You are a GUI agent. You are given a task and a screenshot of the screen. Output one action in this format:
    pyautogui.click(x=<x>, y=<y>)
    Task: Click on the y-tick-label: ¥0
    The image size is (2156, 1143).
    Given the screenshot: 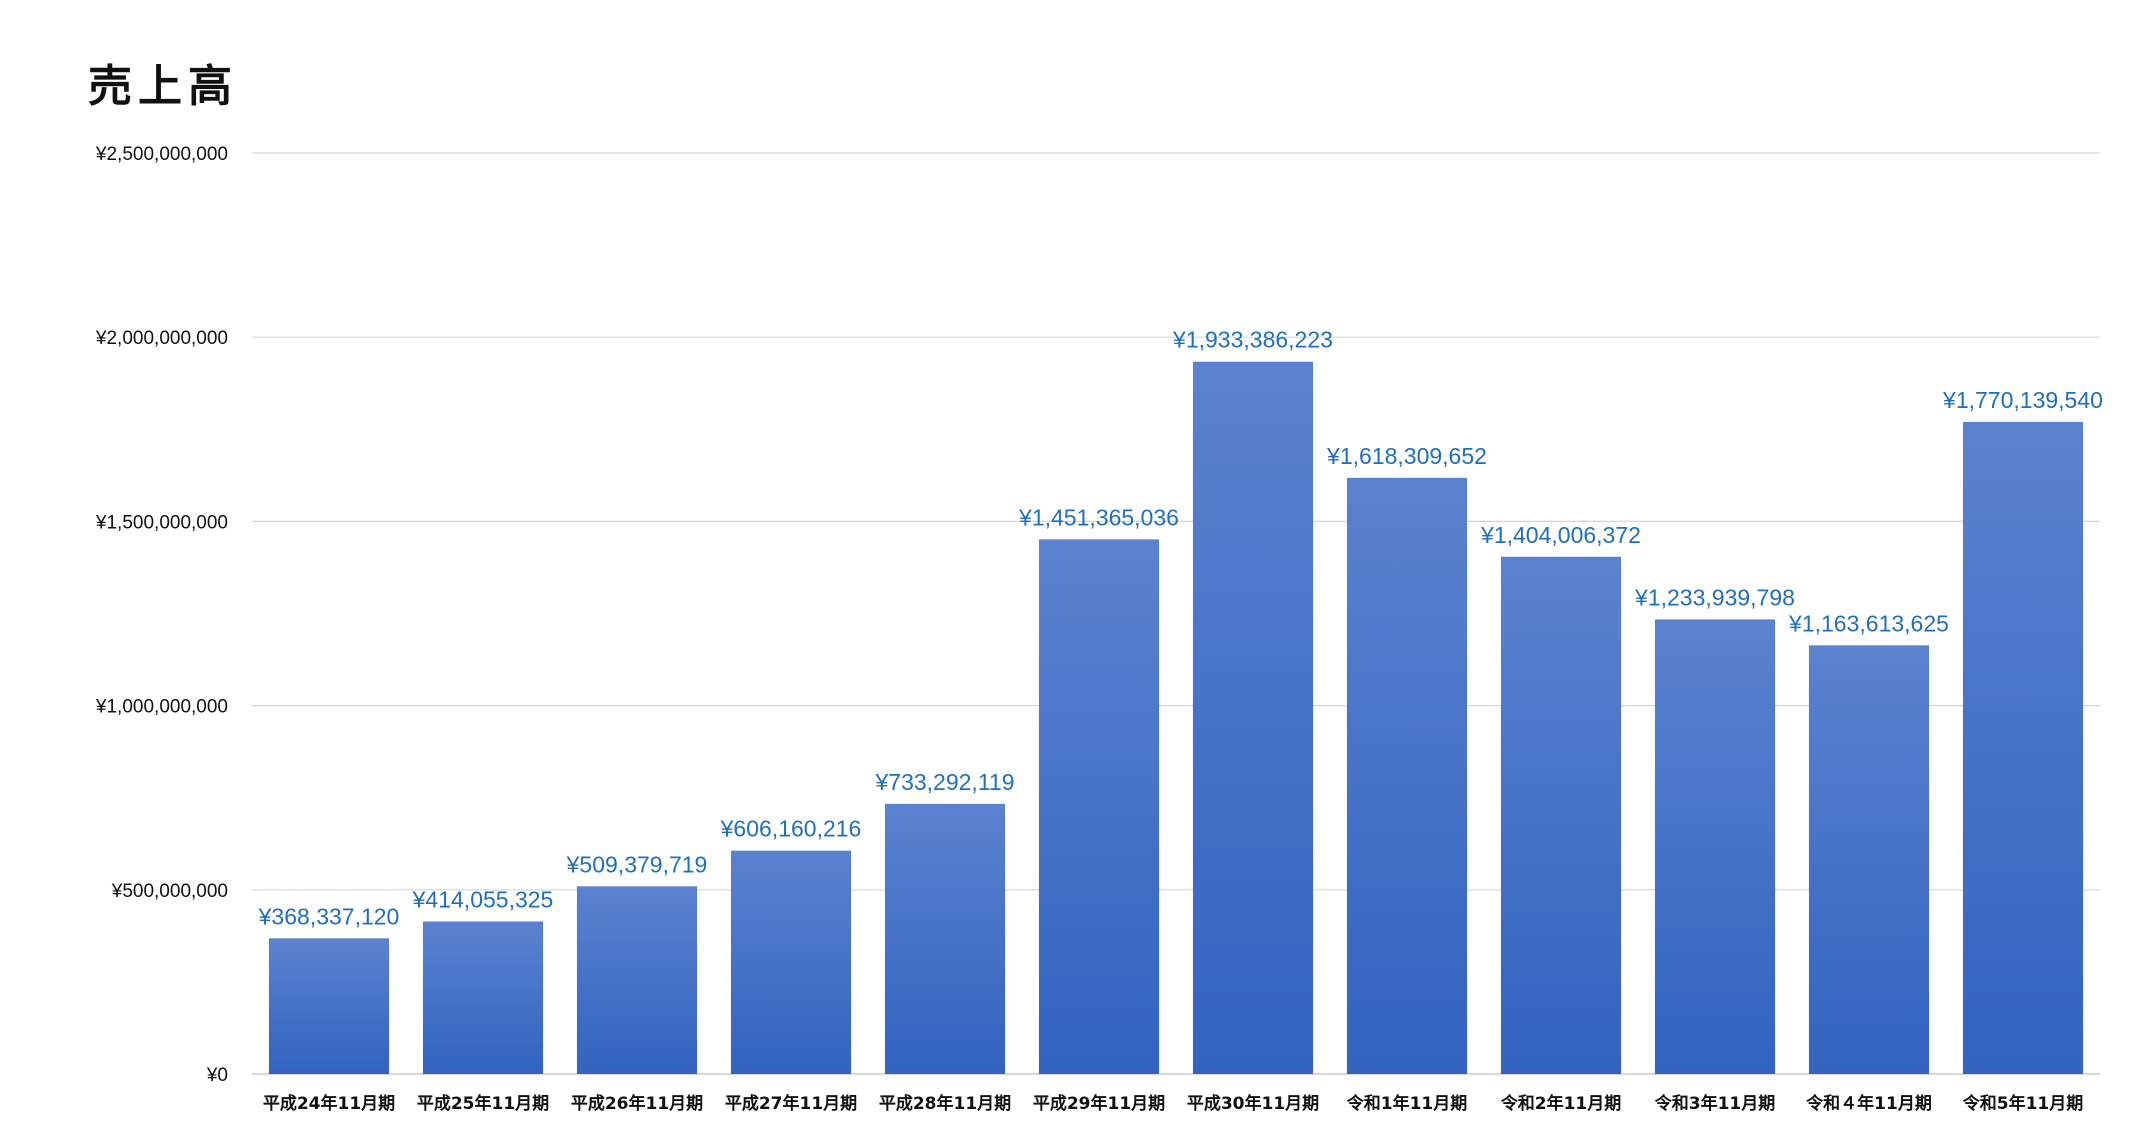 What is the action you would take?
    pyautogui.click(x=217, y=1075)
    